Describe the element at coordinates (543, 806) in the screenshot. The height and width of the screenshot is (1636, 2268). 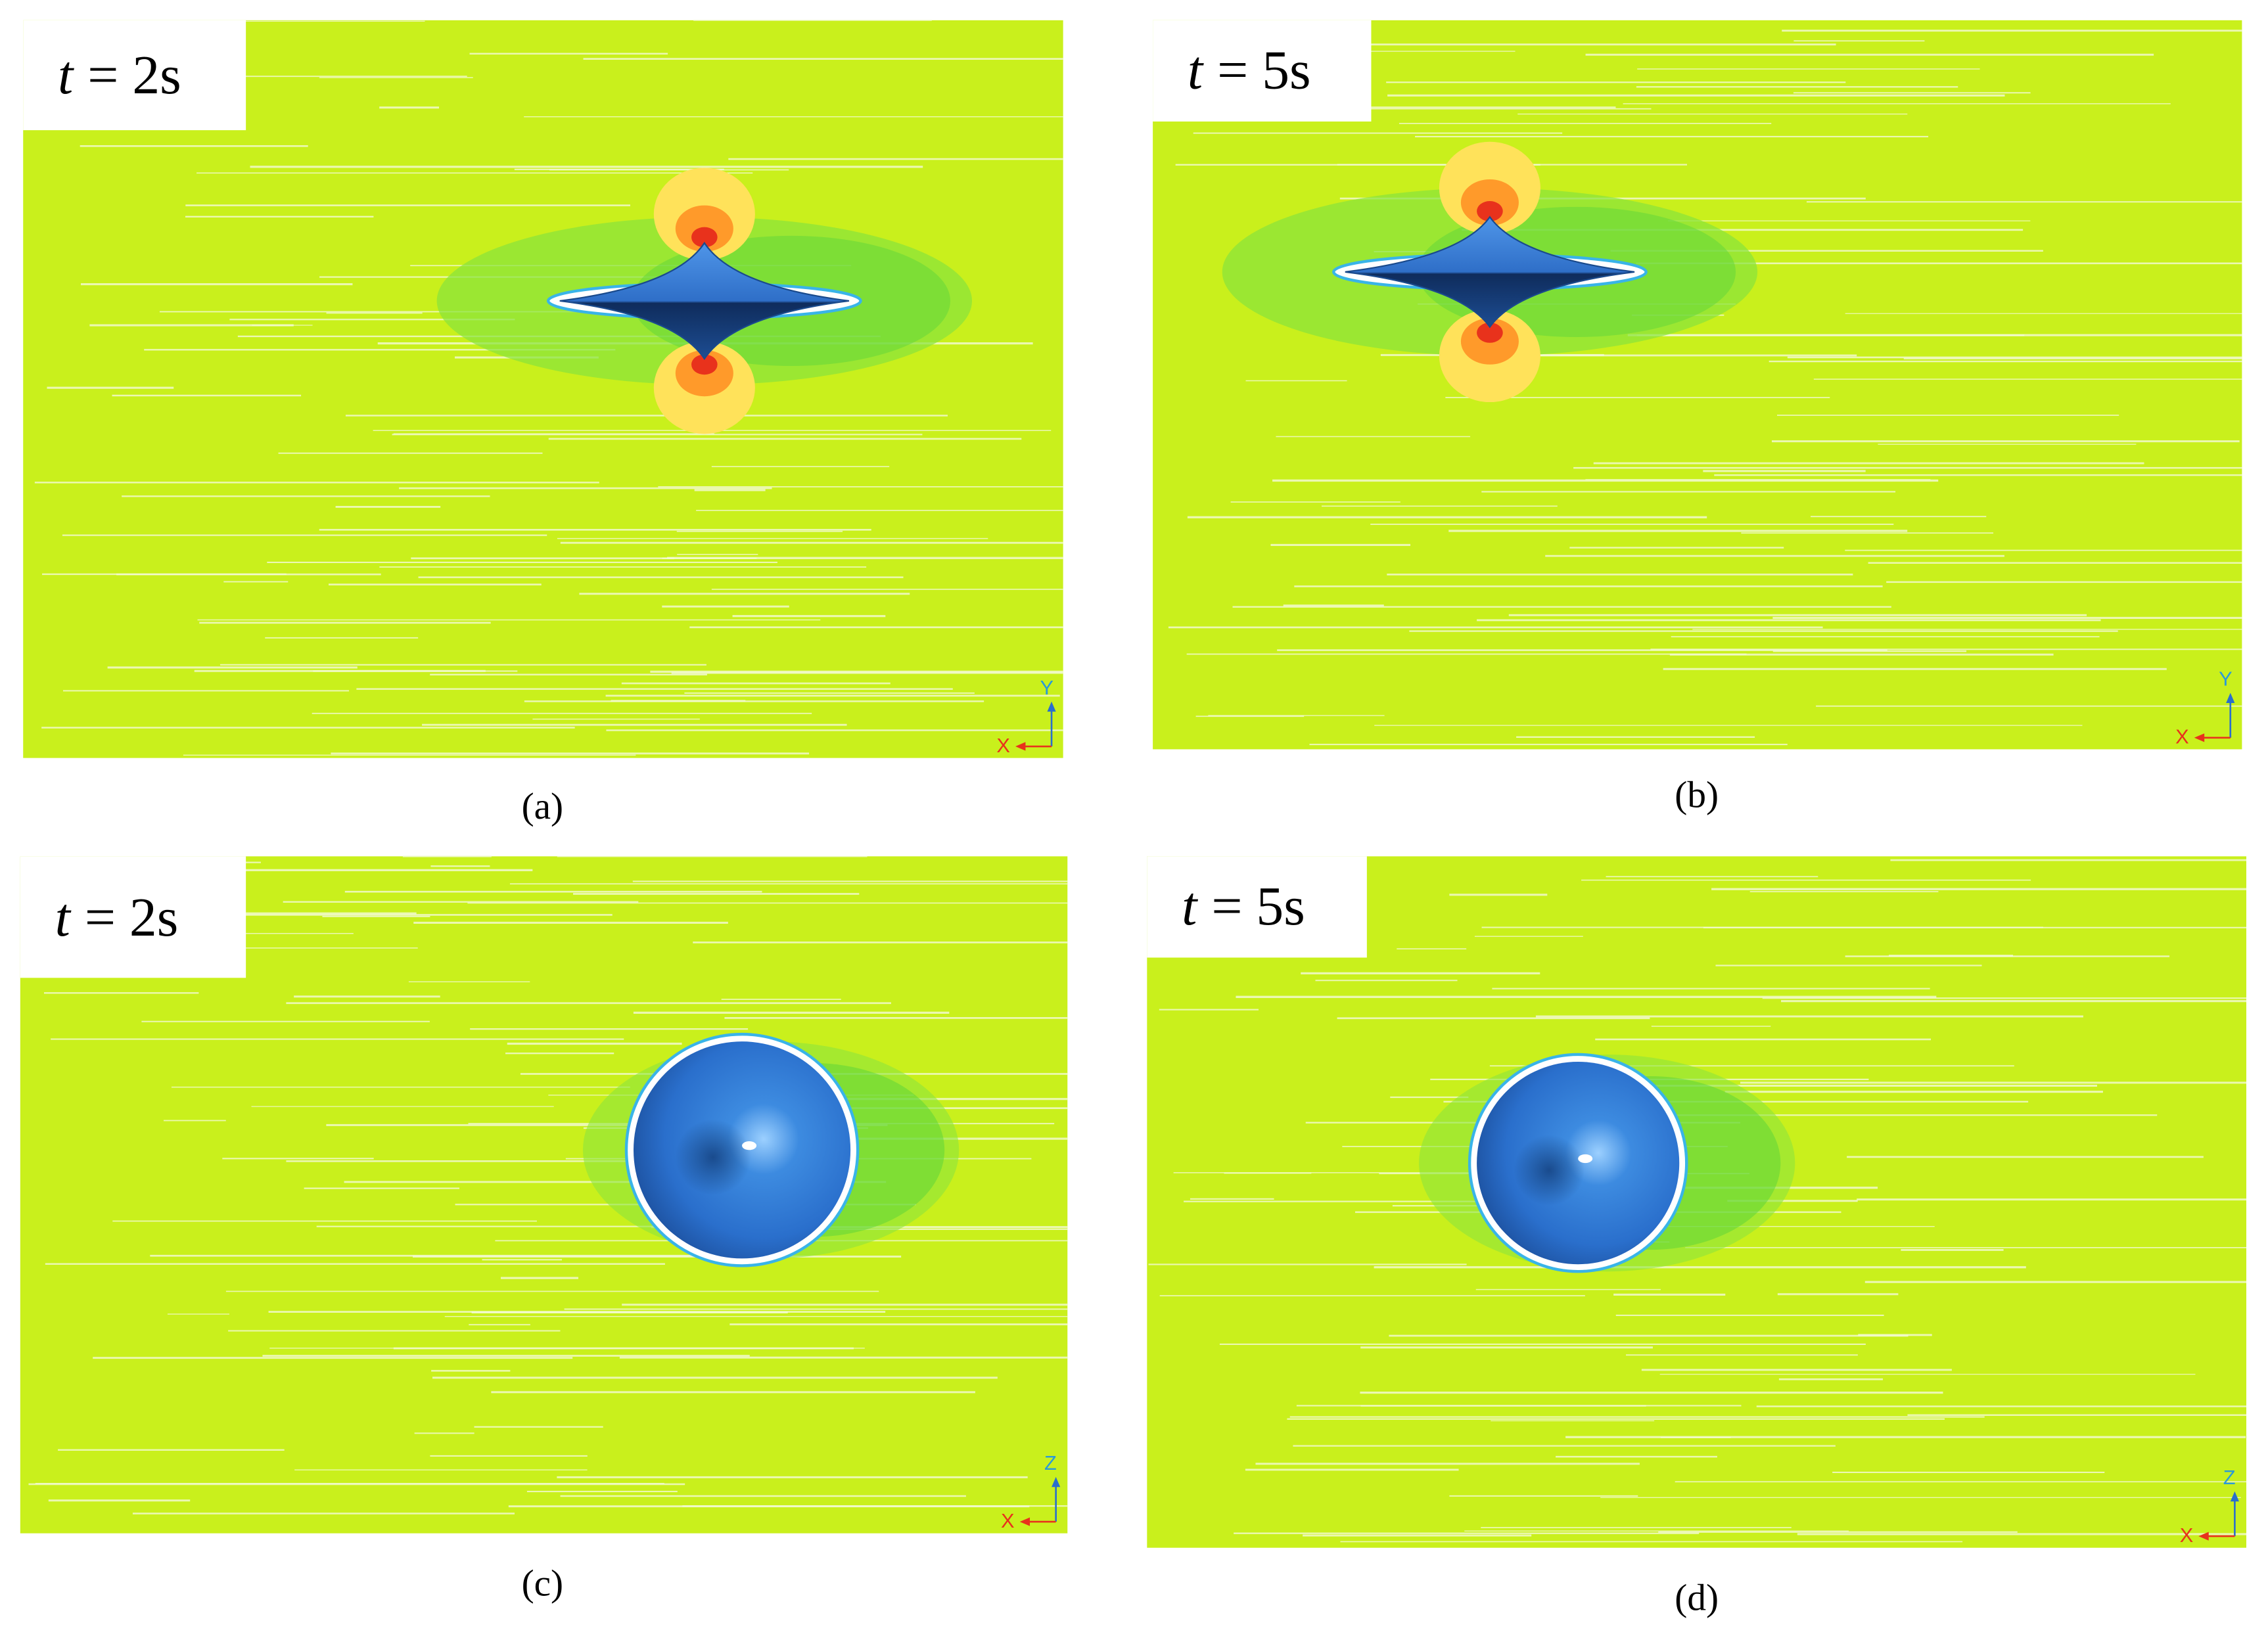
I see `caption: (a)` at that location.